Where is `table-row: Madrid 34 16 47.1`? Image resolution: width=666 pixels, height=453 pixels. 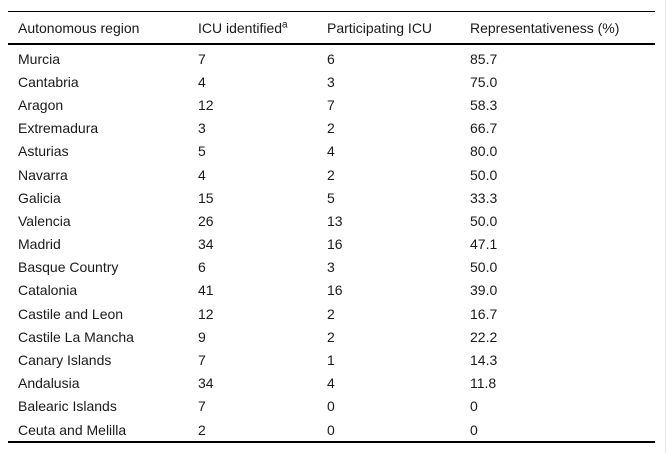
table-row: Madrid 34 16 47.1 is located at coordinates (331, 244).